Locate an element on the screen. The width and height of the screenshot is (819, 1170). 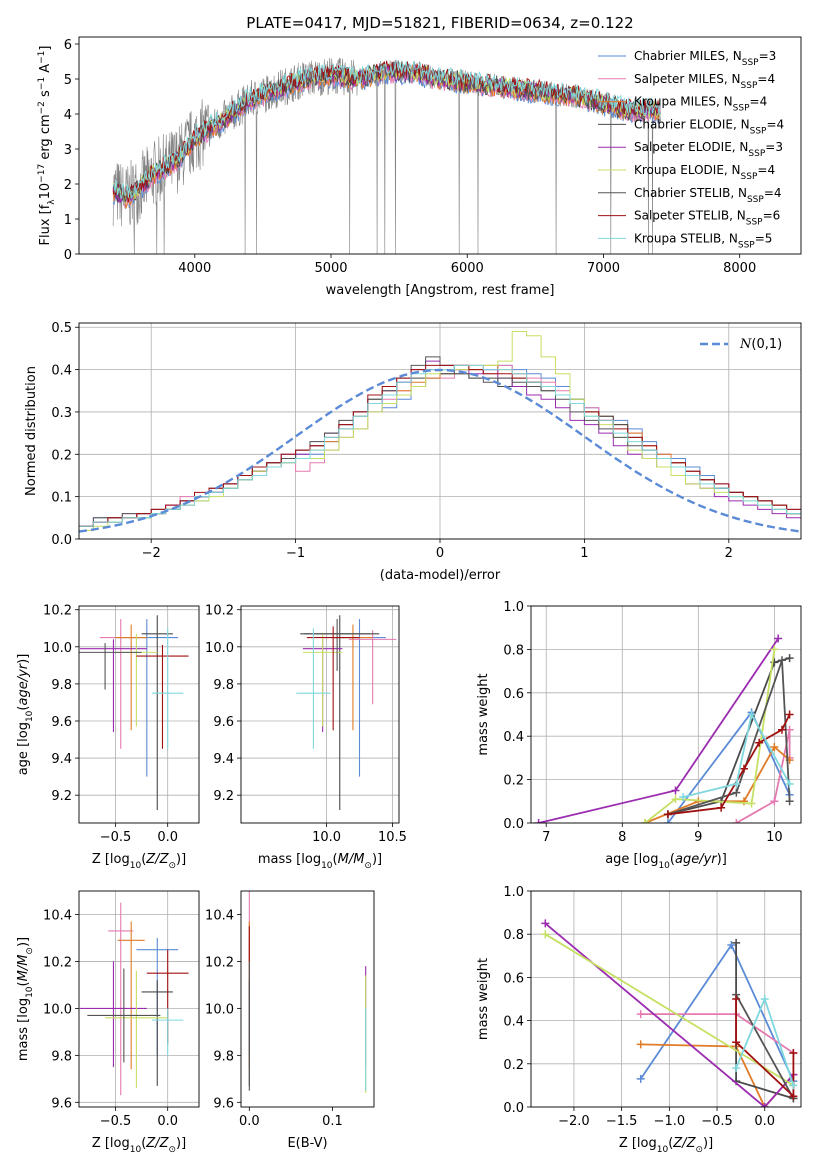
legend-label: Salpeter STELIB, NSSP=6 is located at coordinates (707, 218).